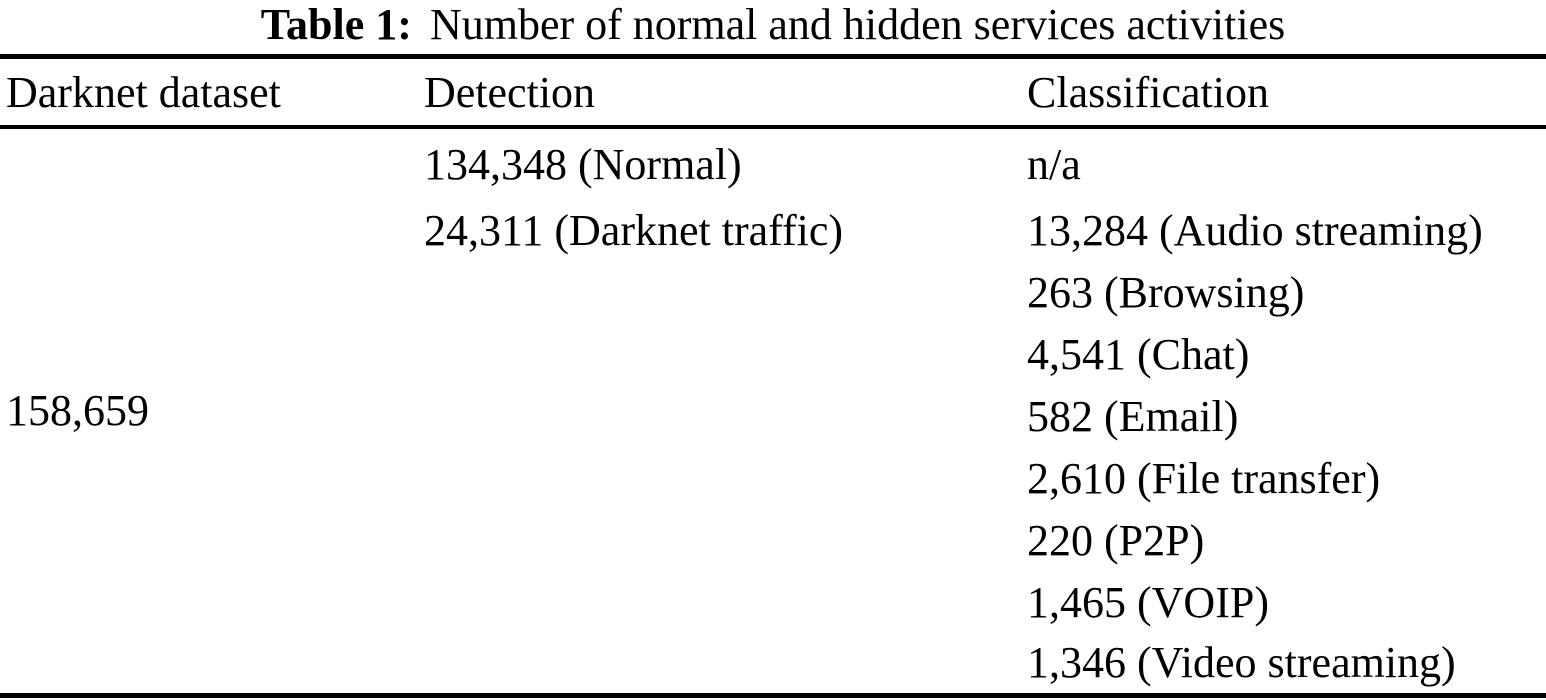  I want to click on table-row: 1,346 (Video streaming), so click(773, 664).